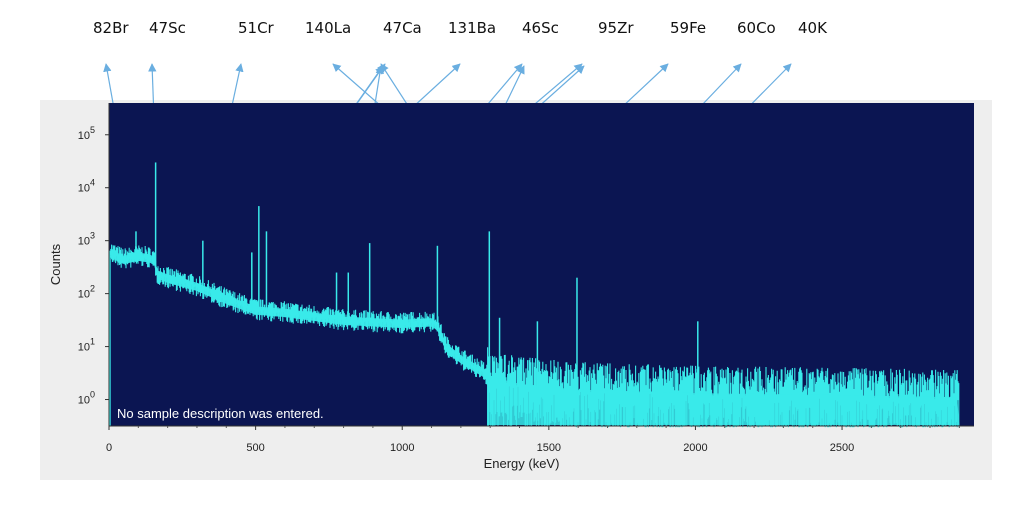  I want to click on x-tick-label: 1000, so click(402, 448).